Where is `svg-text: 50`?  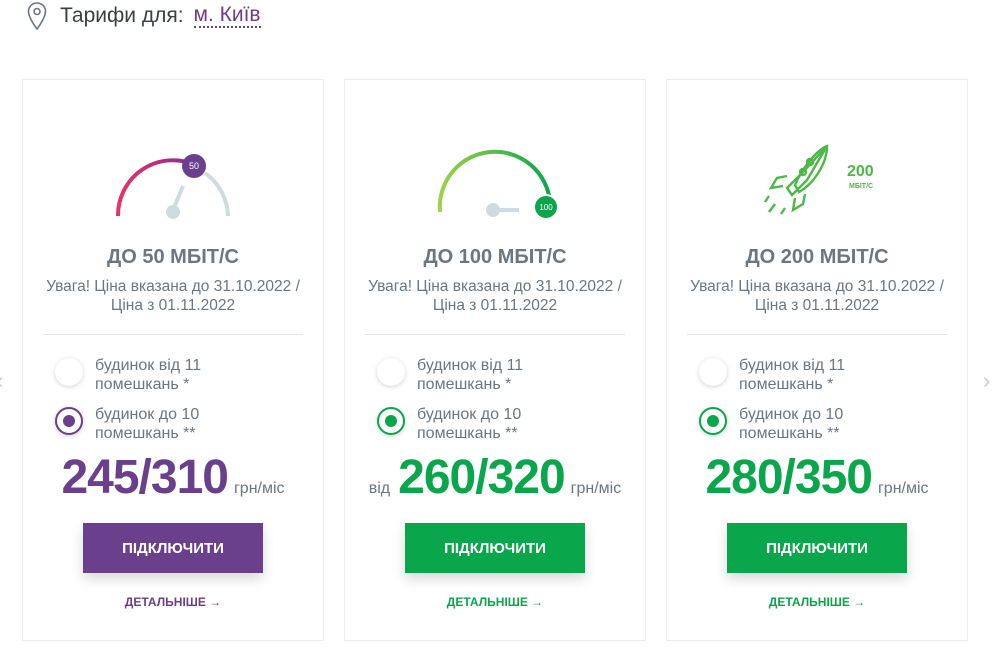
svg-text: 50 is located at coordinates (194, 166).